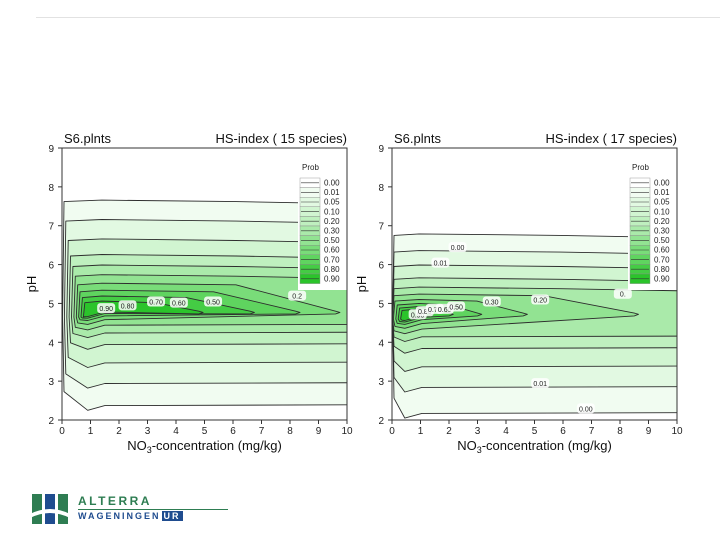  What do you see at coordinates (421, 431) in the screenshot?
I see `x-tick-label-1: 1` at bounding box center [421, 431].